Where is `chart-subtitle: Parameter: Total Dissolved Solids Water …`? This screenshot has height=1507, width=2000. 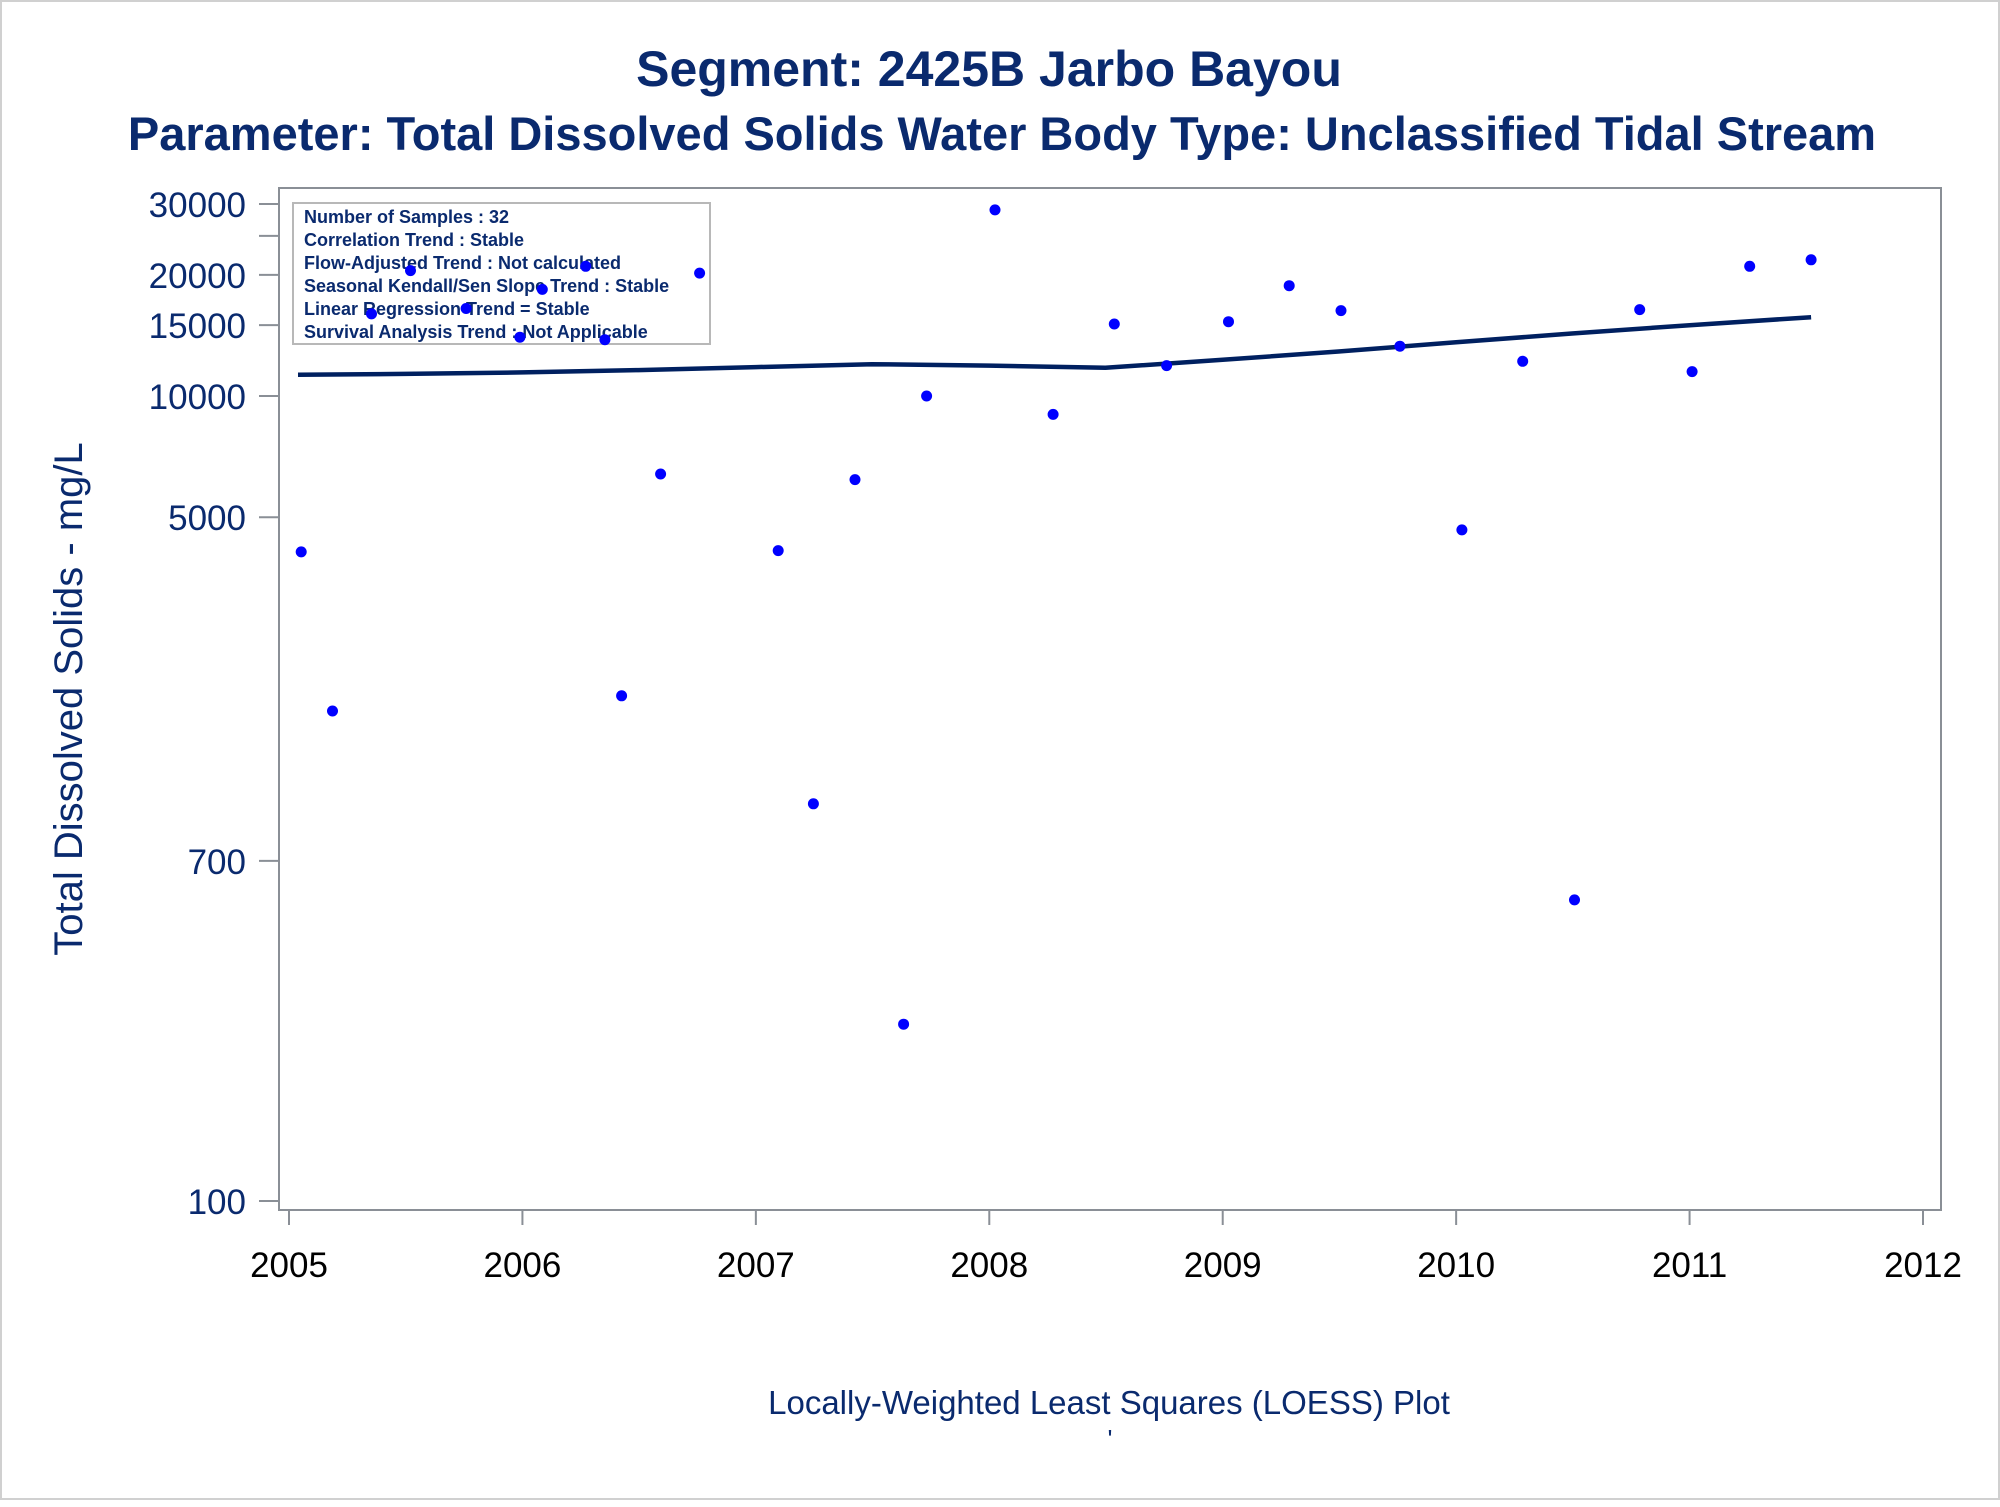
chart-subtitle: Parameter: Total Dissolved Solids Water … is located at coordinates (1002, 133).